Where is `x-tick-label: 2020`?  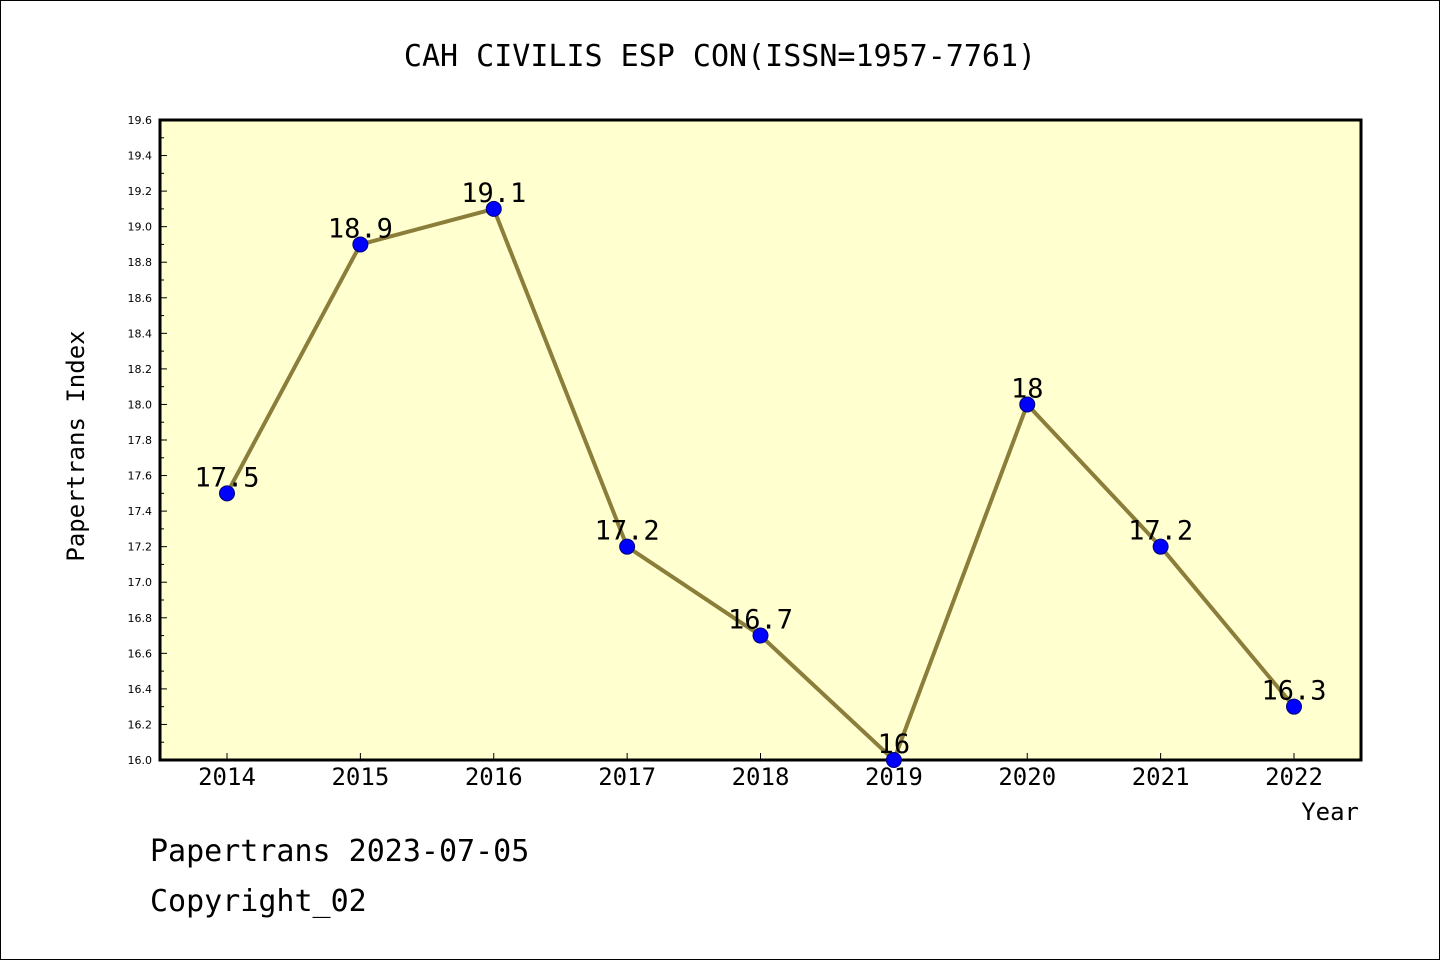 x-tick-label: 2020 is located at coordinates (1027, 777).